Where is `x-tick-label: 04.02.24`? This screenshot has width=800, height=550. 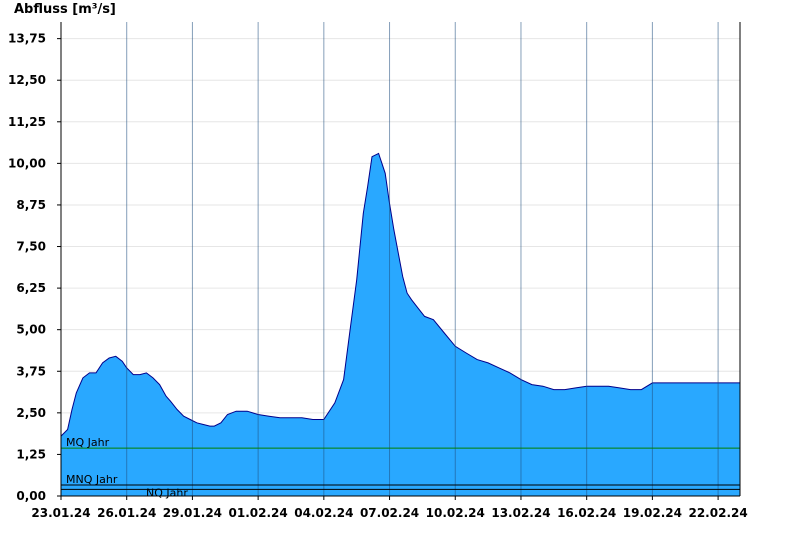
x-tick-label: 04.02.24 is located at coordinates (323, 513).